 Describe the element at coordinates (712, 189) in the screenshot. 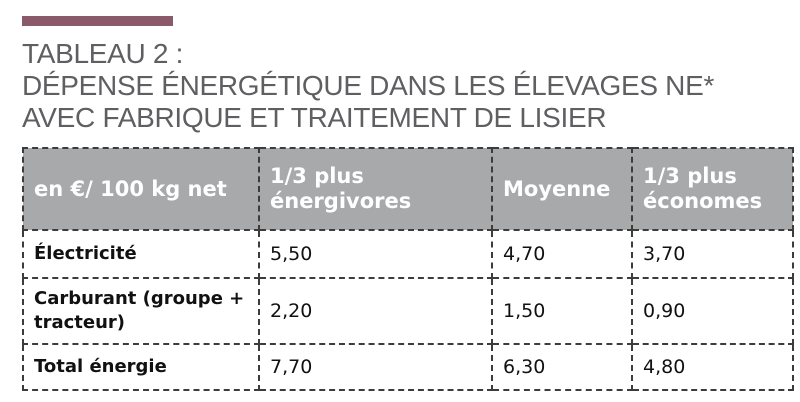

I see `header-most-economical: 1/3 plus économes` at that location.